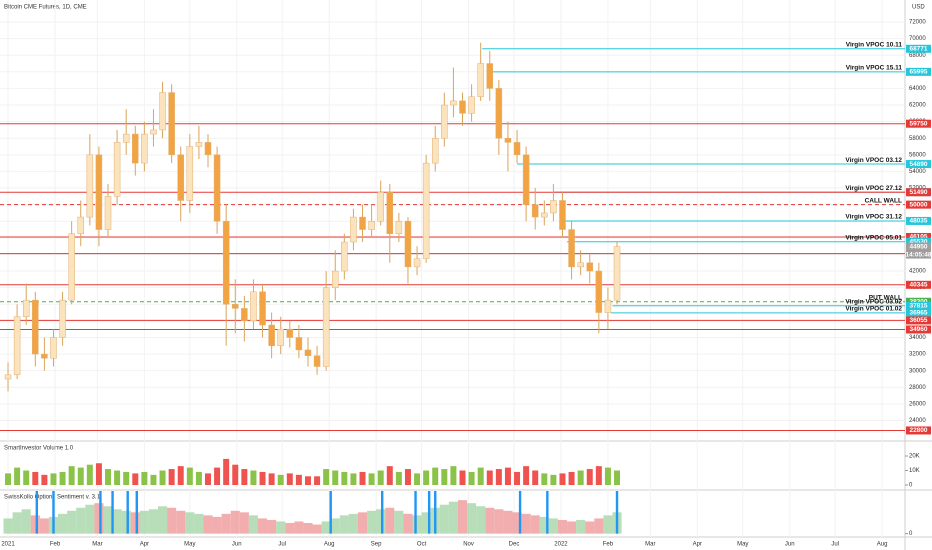  Describe the element at coordinates (918, 123) in the screenshot. I see `price-tag: 59750` at that location.